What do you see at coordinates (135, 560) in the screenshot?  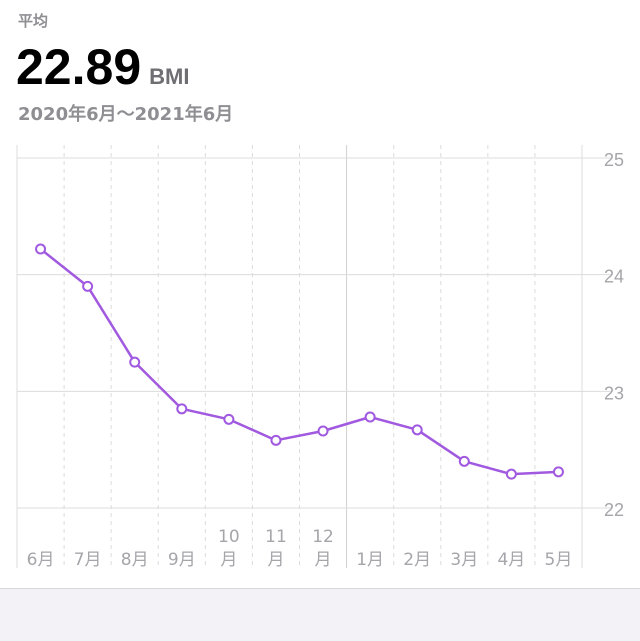 I see `x-tick-label: 8月` at bounding box center [135, 560].